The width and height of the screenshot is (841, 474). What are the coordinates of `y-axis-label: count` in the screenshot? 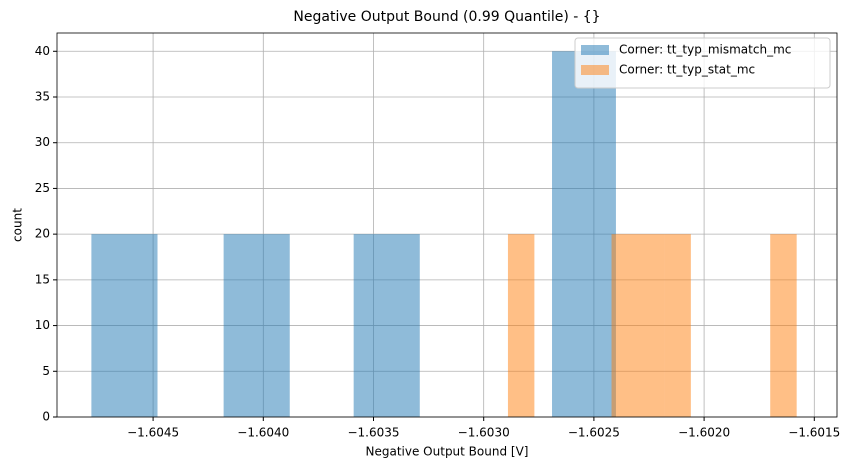 It's located at (18, 225).